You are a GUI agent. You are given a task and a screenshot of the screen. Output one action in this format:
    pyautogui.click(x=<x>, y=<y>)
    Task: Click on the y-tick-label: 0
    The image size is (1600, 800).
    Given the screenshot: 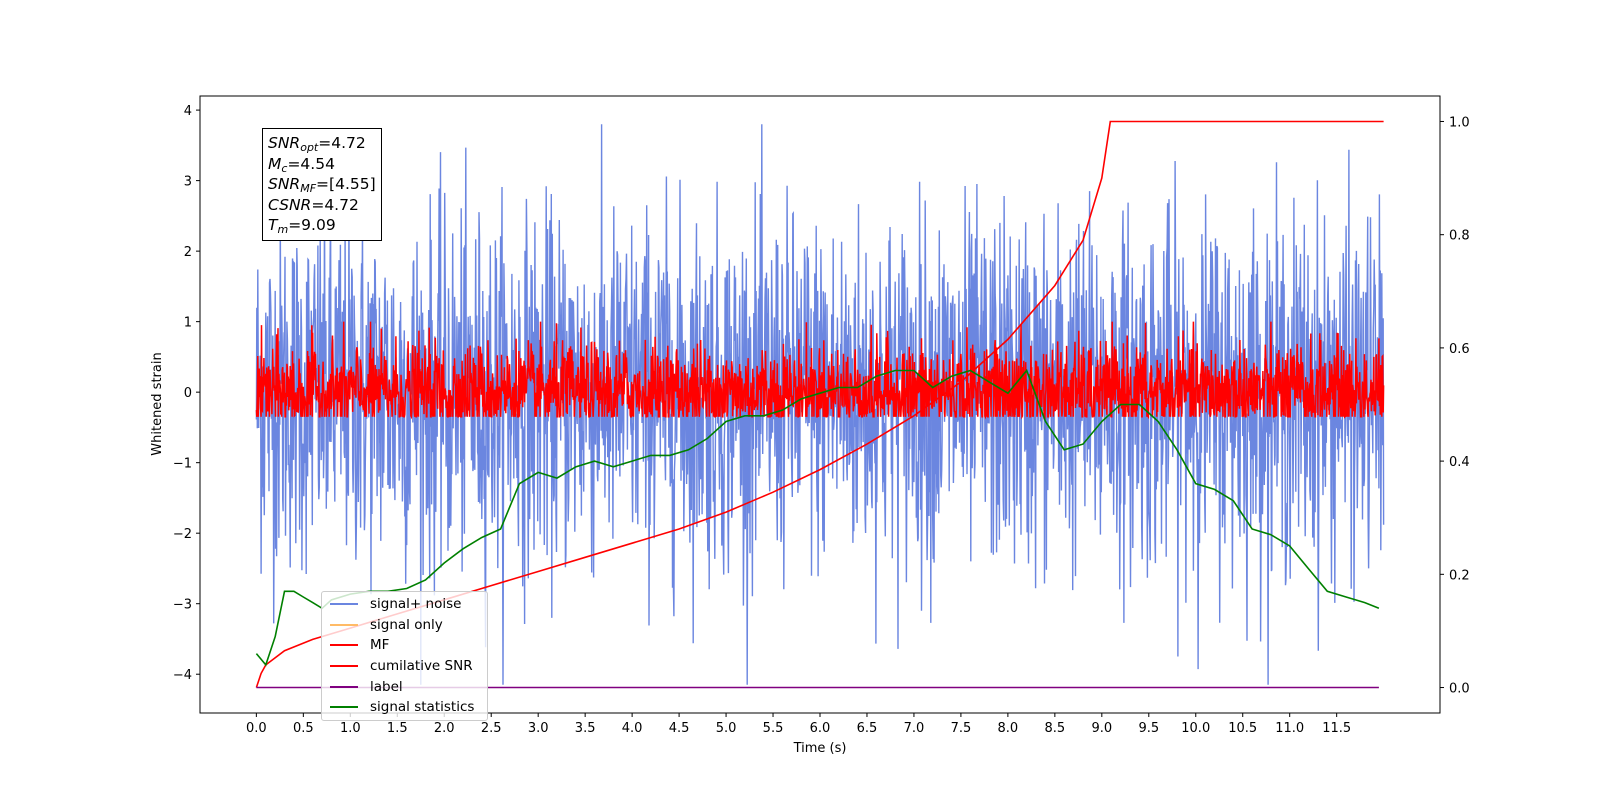 What is the action you would take?
    pyautogui.click(x=188, y=393)
    